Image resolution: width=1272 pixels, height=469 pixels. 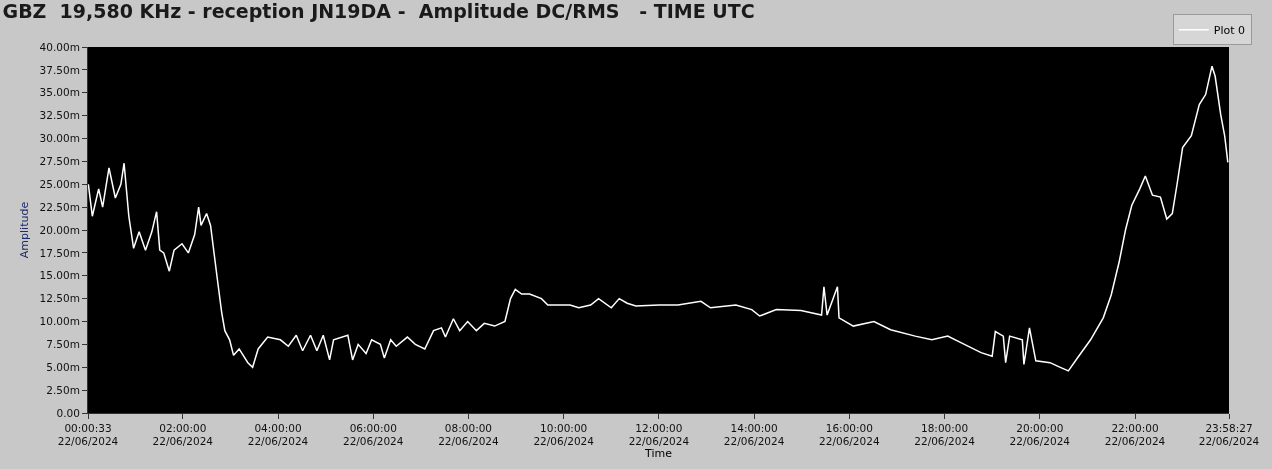 I want to click on y-tick-label: 40.00m, so click(x=59, y=46).